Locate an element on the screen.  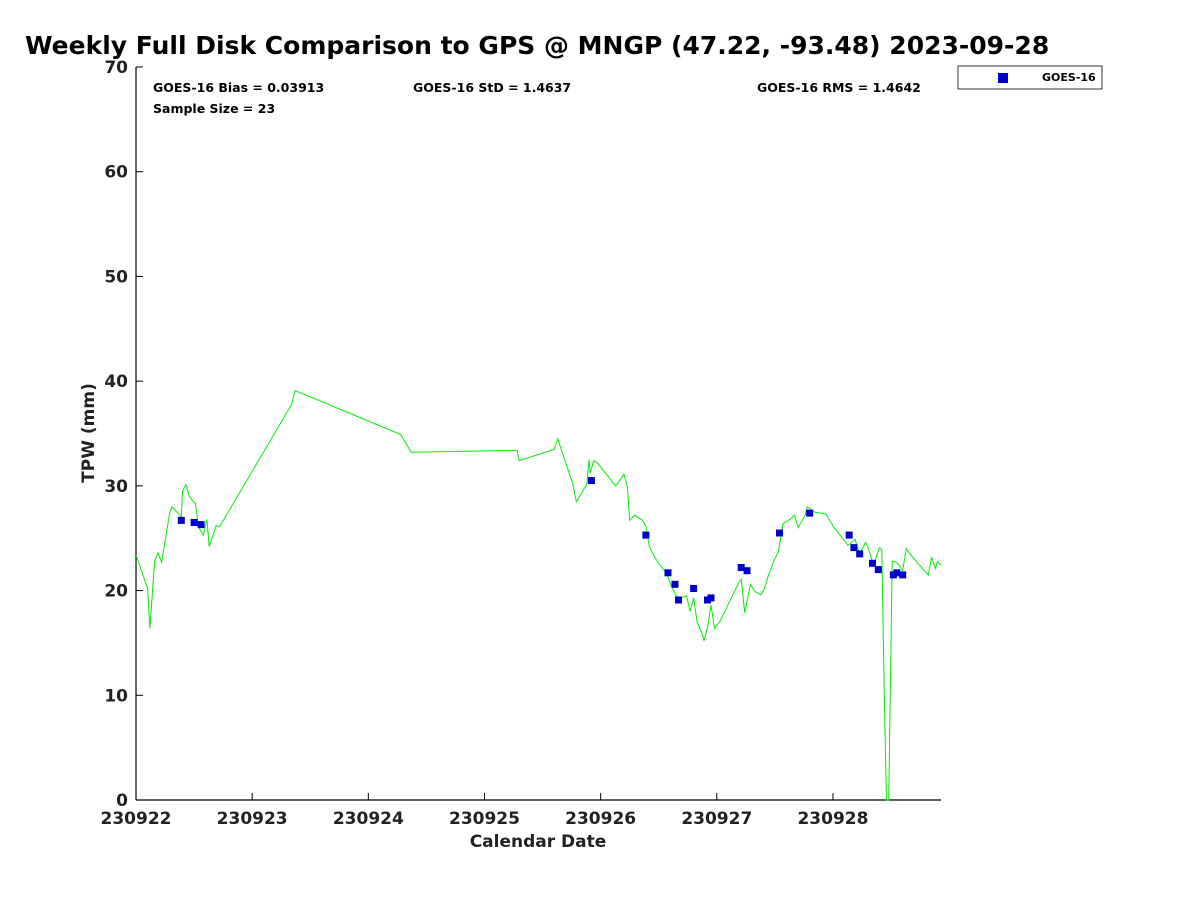
sample-size-annotation: Sample Size = 23 is located at coordinates (214, 108).